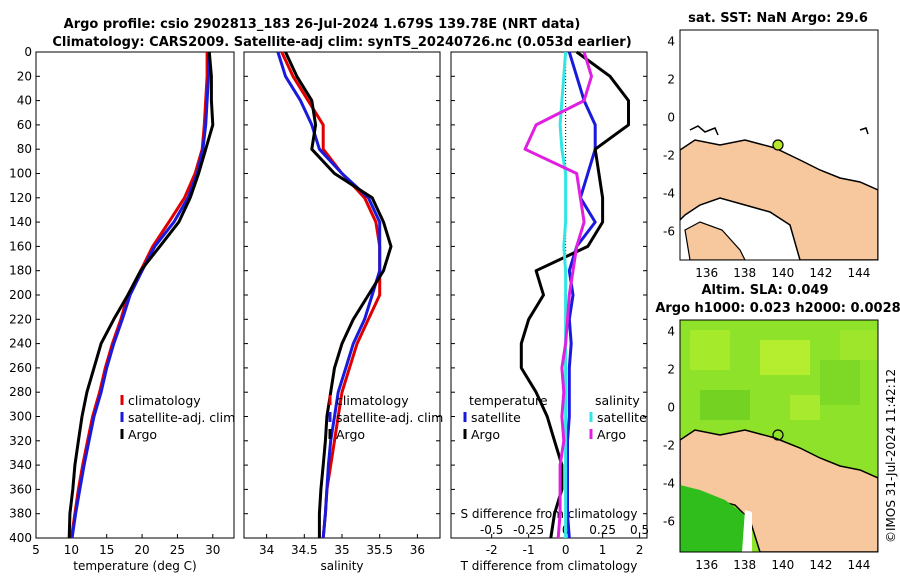 The image size is (900, 584). Describe the element at coordinates (622, 417) in the screenshot. I see `legend-sal-entry: satellite` at that location.